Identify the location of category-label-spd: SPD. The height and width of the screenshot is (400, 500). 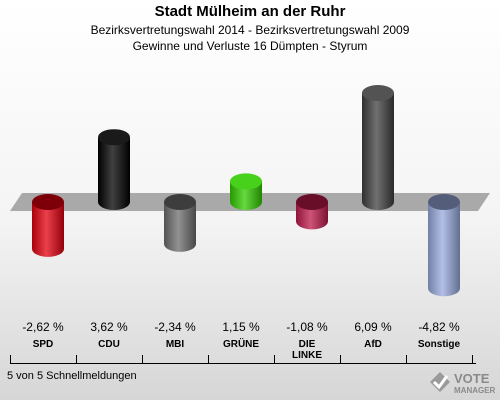
(43, 344).